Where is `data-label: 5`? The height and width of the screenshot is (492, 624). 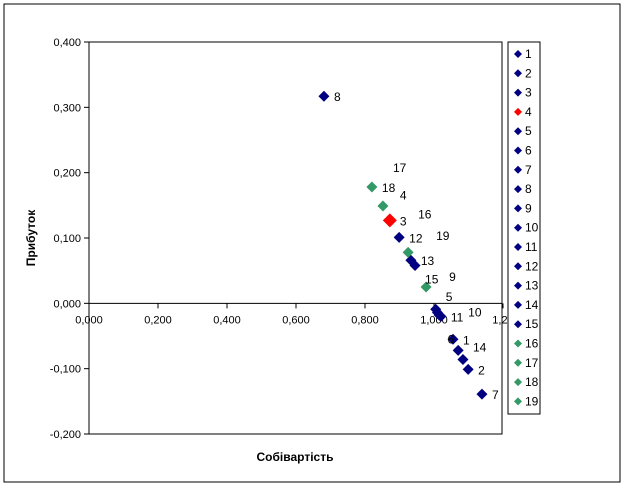 data-label: 5 is located at coordinates (449, 297).